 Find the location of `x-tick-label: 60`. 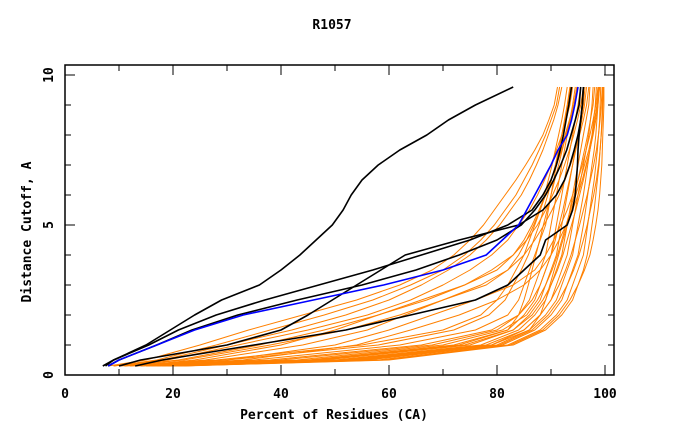

x-tick-label: 60 is located at coordinates (389, 394).